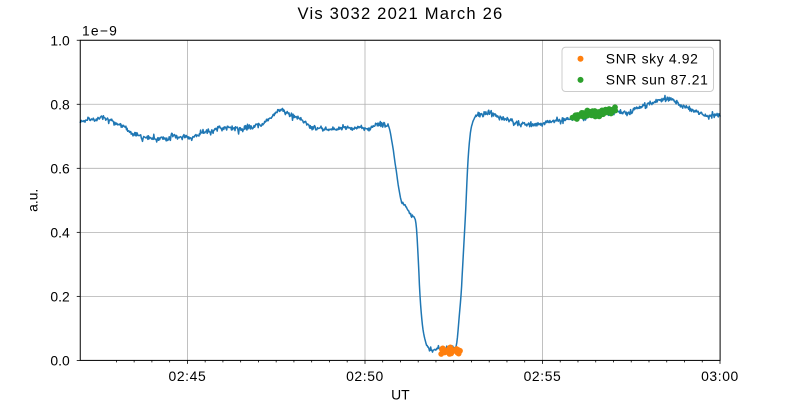 The height and width of the screenshot is (405, 800). Describe the element at coordinates (60, 360) in the screenshot. I see `svg-text: 0.0` at that location.